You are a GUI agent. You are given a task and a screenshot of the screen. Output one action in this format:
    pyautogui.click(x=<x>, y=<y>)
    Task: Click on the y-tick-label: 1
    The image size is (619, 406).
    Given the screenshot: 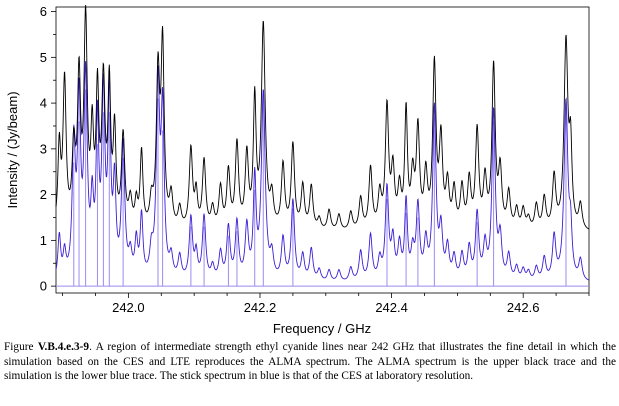 What is the action you would take?
    pyautogui.click(x=43, y=240)
    